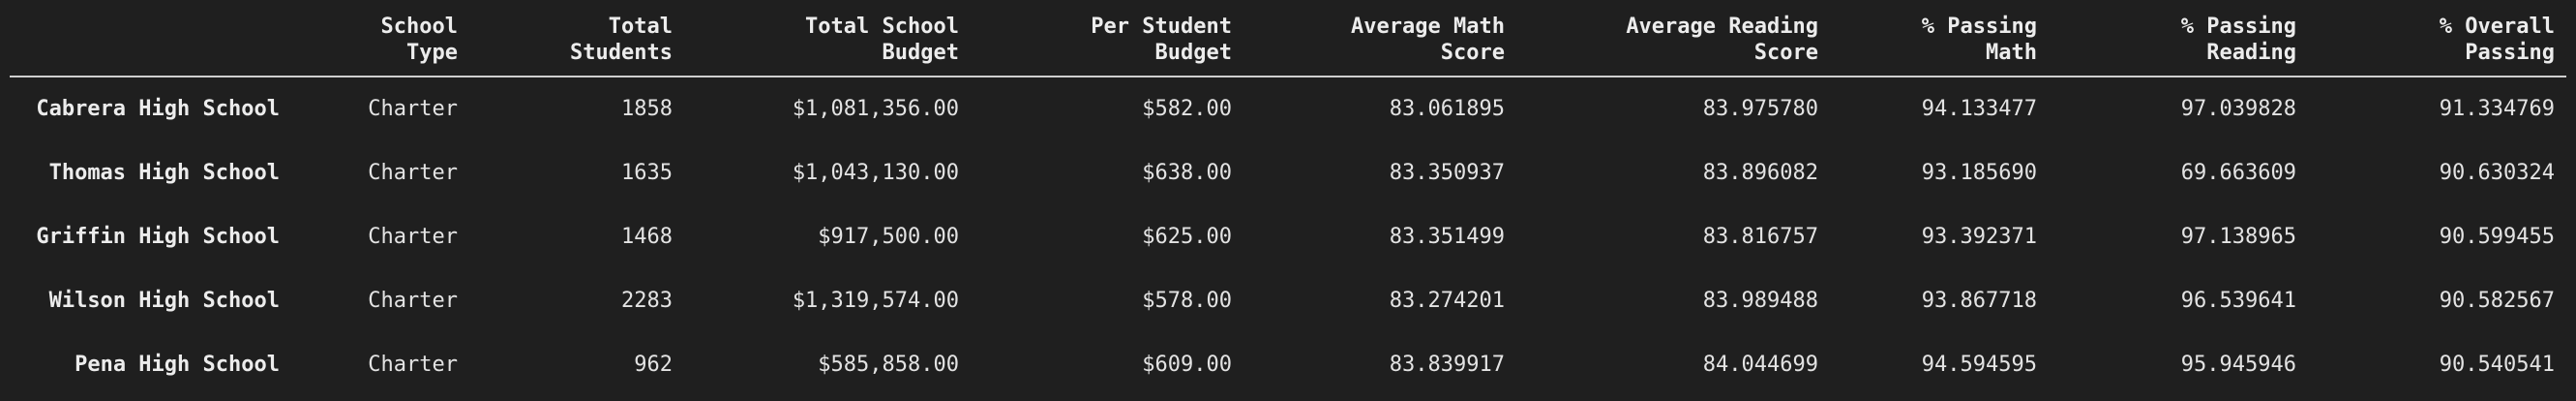  Describe the element at coordinates (647, 300) in the screenshot. I see `cell-total-students: 2283` at that location.